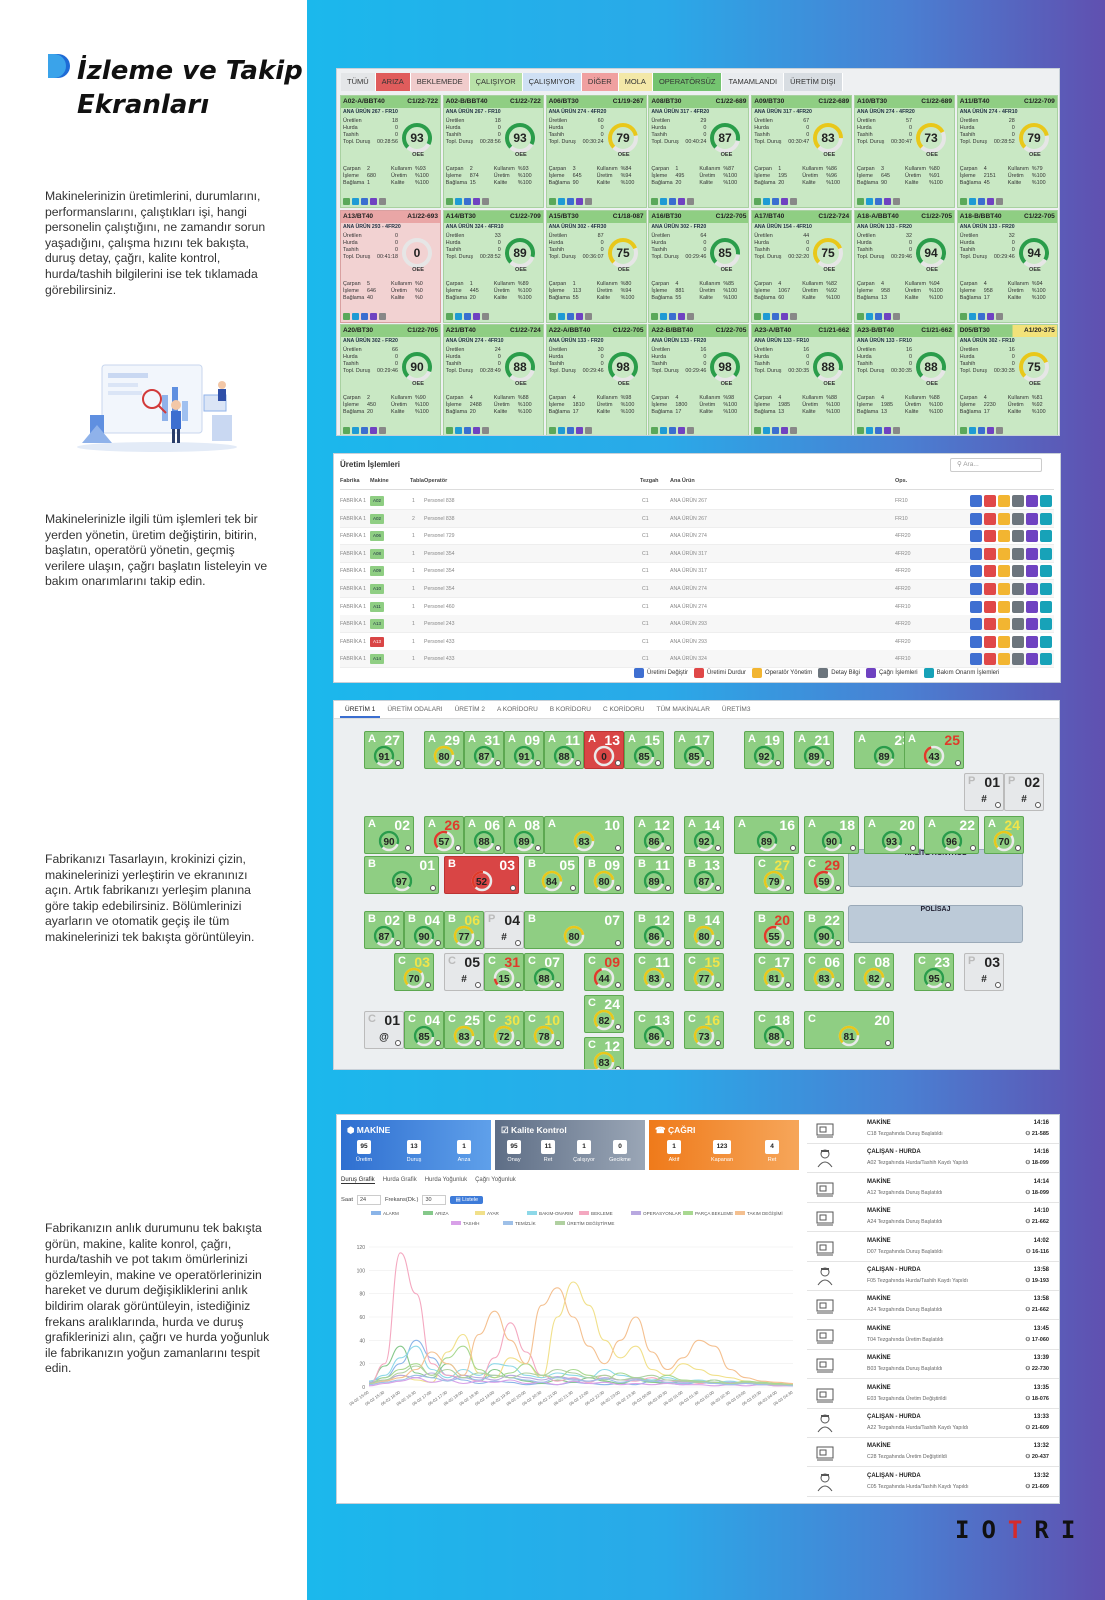 The height and width of the screenshot is (1600, 1105). What do you see at coordinates (687, 82) in the screenshot?
I see `status-tab: OPERATÖRSÜZ` at bounding box center [687, 82].